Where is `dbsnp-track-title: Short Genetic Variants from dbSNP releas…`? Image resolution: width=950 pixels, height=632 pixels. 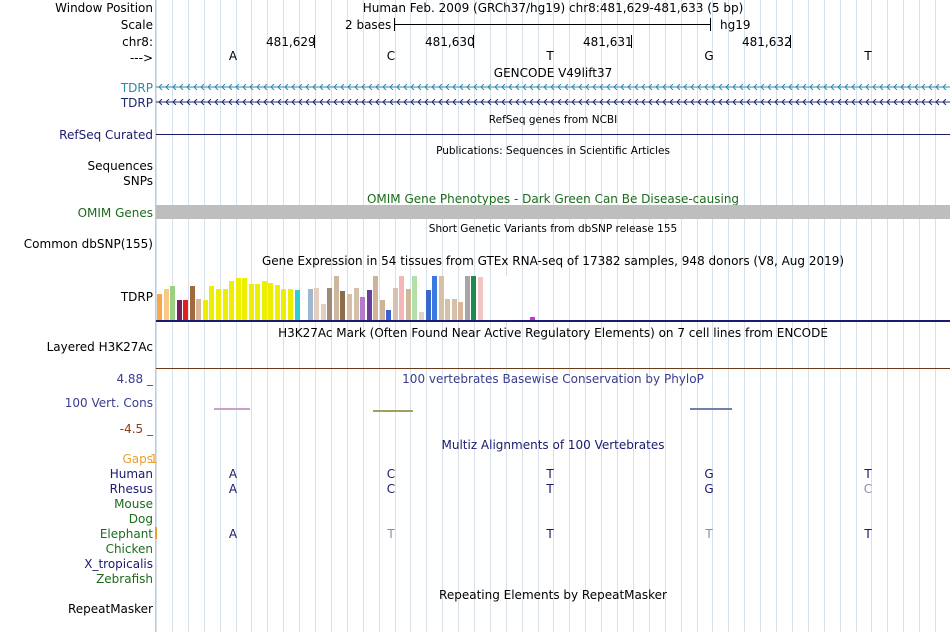 dbsnp-track-title: Short Genetic Variants from dbSNP releas… is located at coordinates (553, 229).